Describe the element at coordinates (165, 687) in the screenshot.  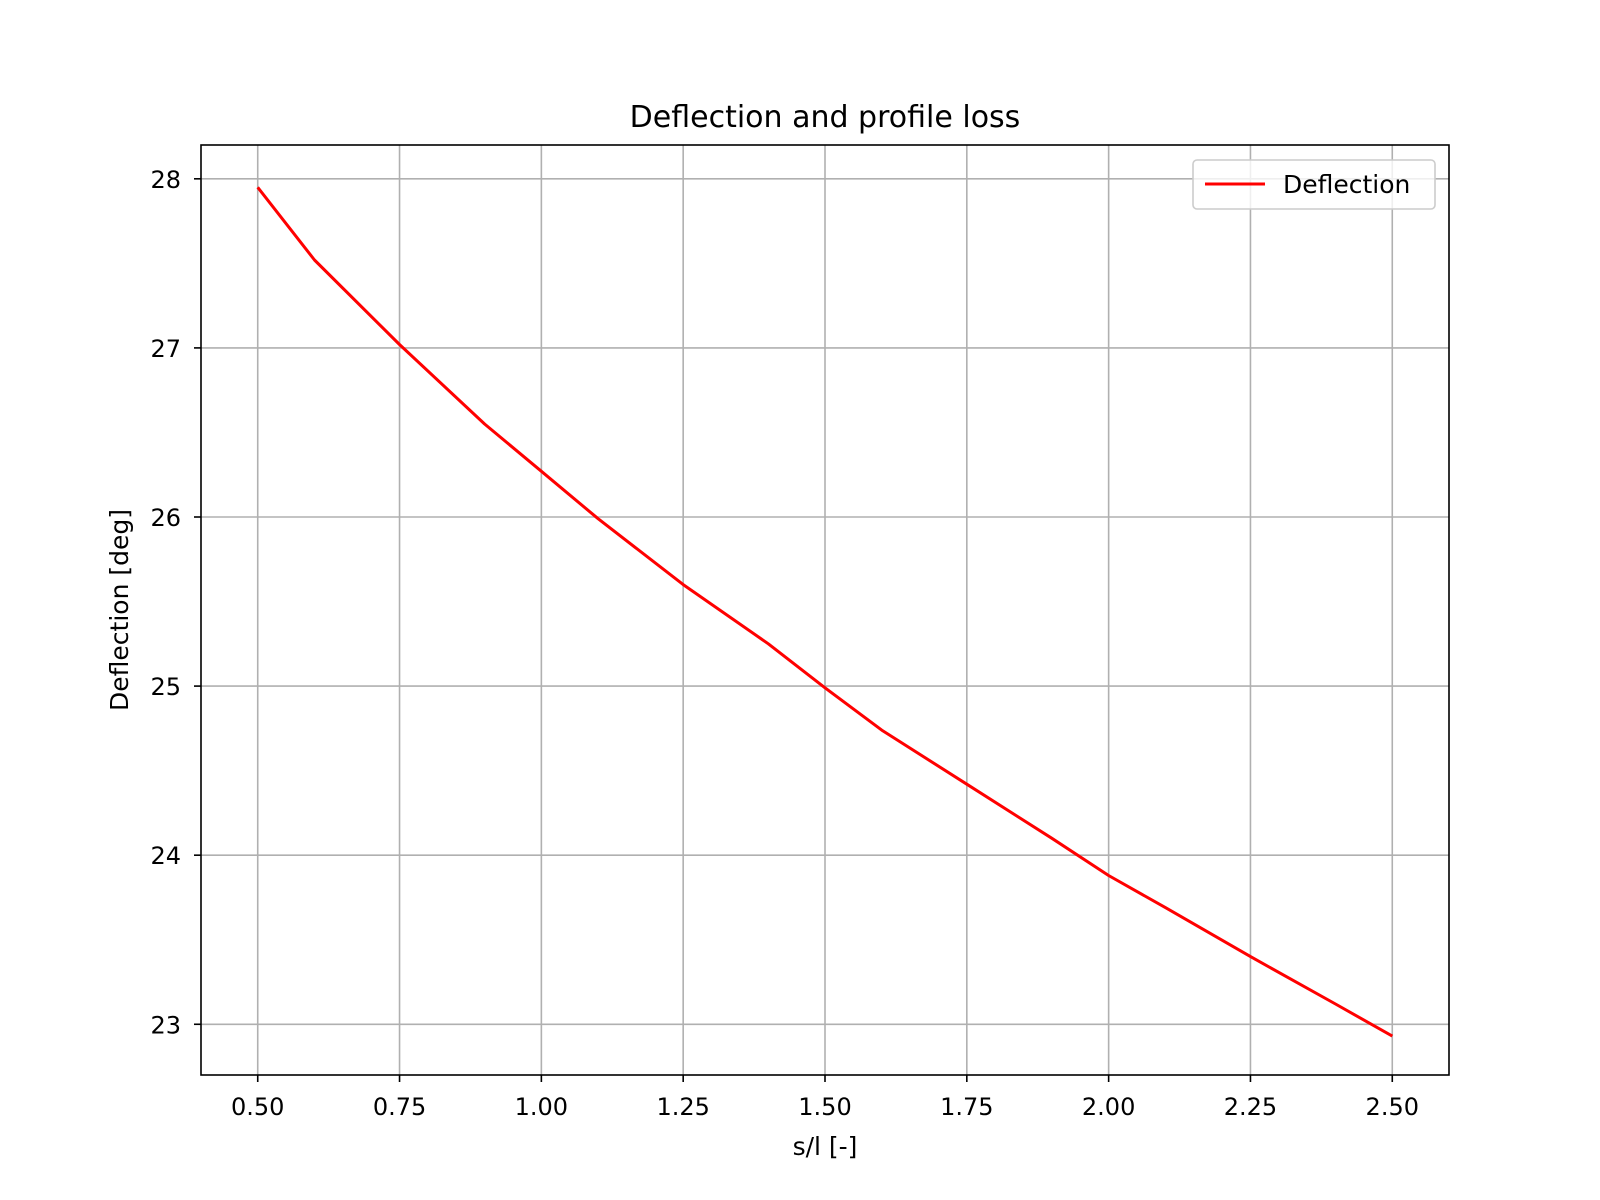
I see `y-tick-label: 25` at that location.